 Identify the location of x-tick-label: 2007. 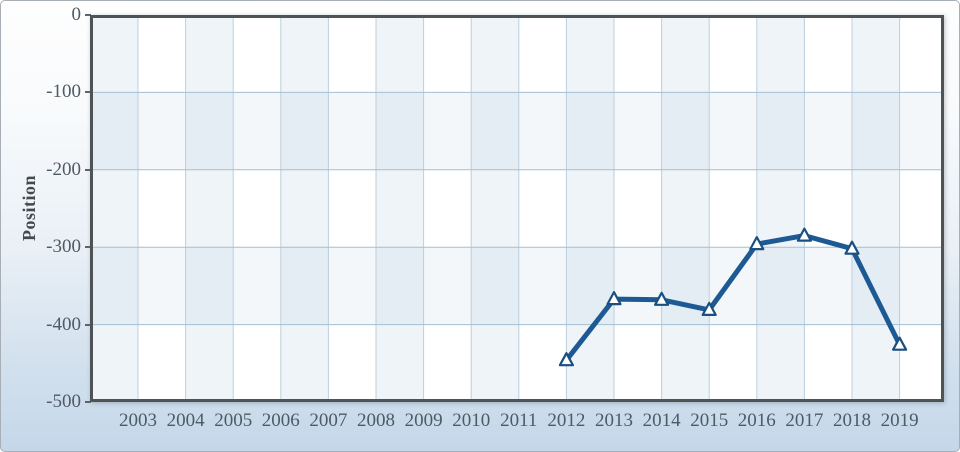
(328, 420).